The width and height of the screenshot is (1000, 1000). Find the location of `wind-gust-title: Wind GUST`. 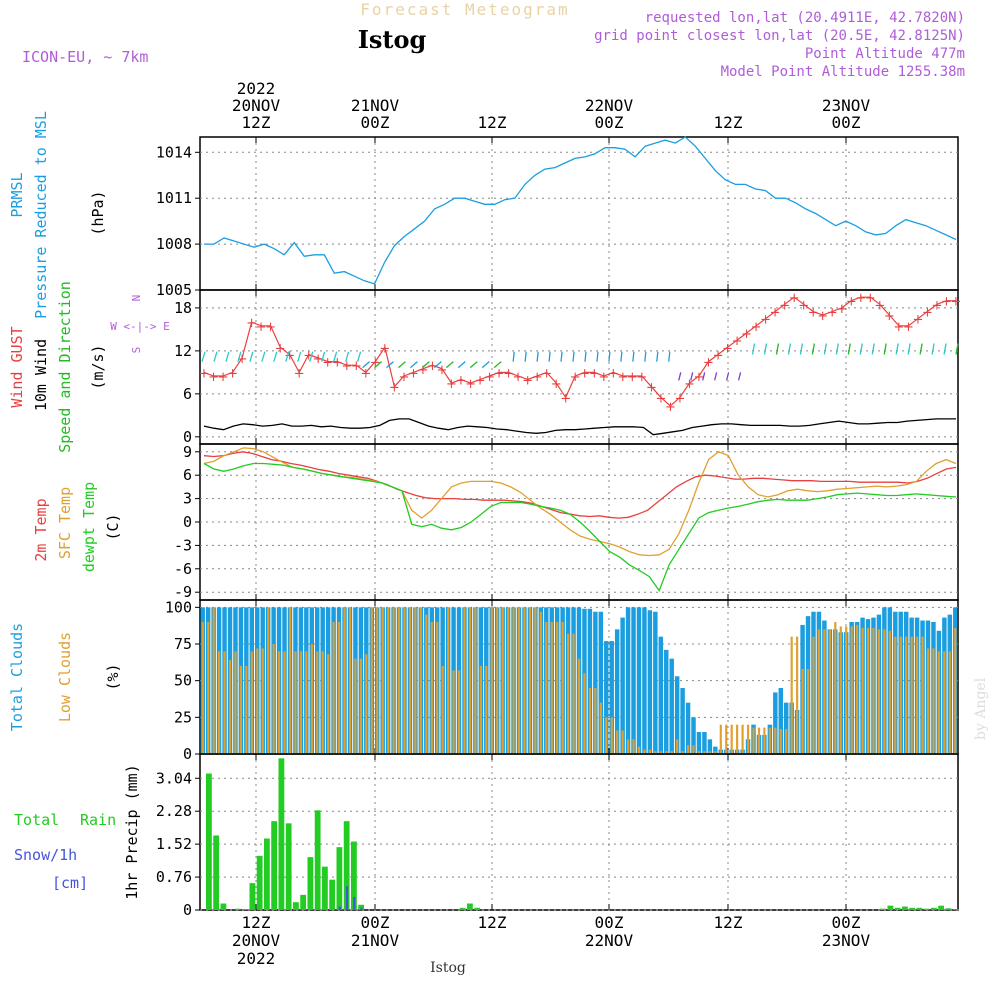

wind-gust-title: Wind GUST is located at coordinates (17, 366).